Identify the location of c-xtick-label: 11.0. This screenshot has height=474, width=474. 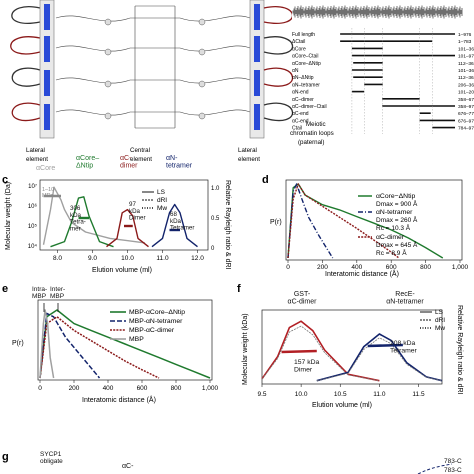
(162, 258).